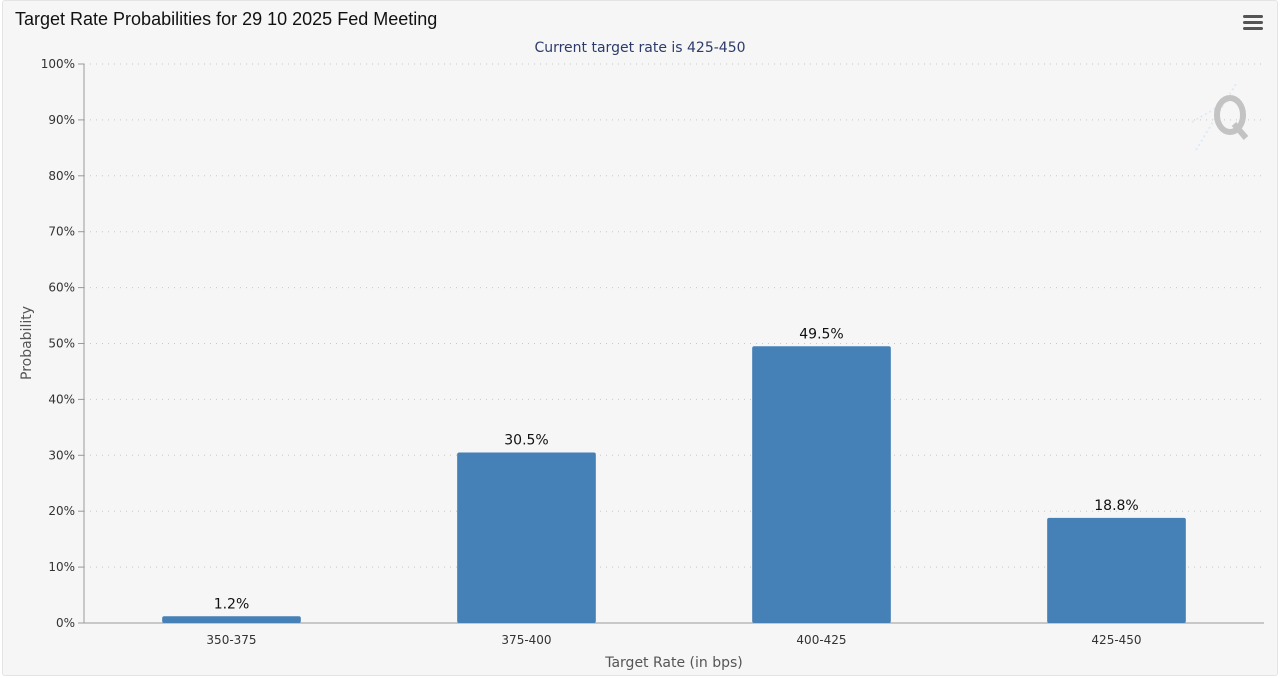 Image resolution: width=1280 pixels, height=678 pixels. I want to click on data-label: 1.2%, so click(232, 604).